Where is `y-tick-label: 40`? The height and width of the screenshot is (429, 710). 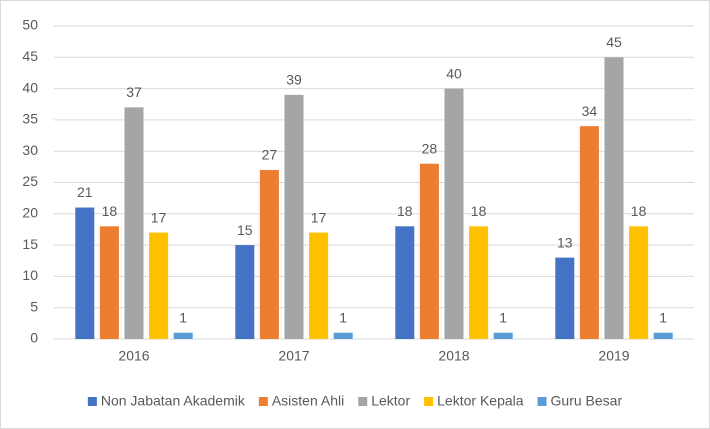
y-tick-label: 40 is located at coordinates (30, 87).